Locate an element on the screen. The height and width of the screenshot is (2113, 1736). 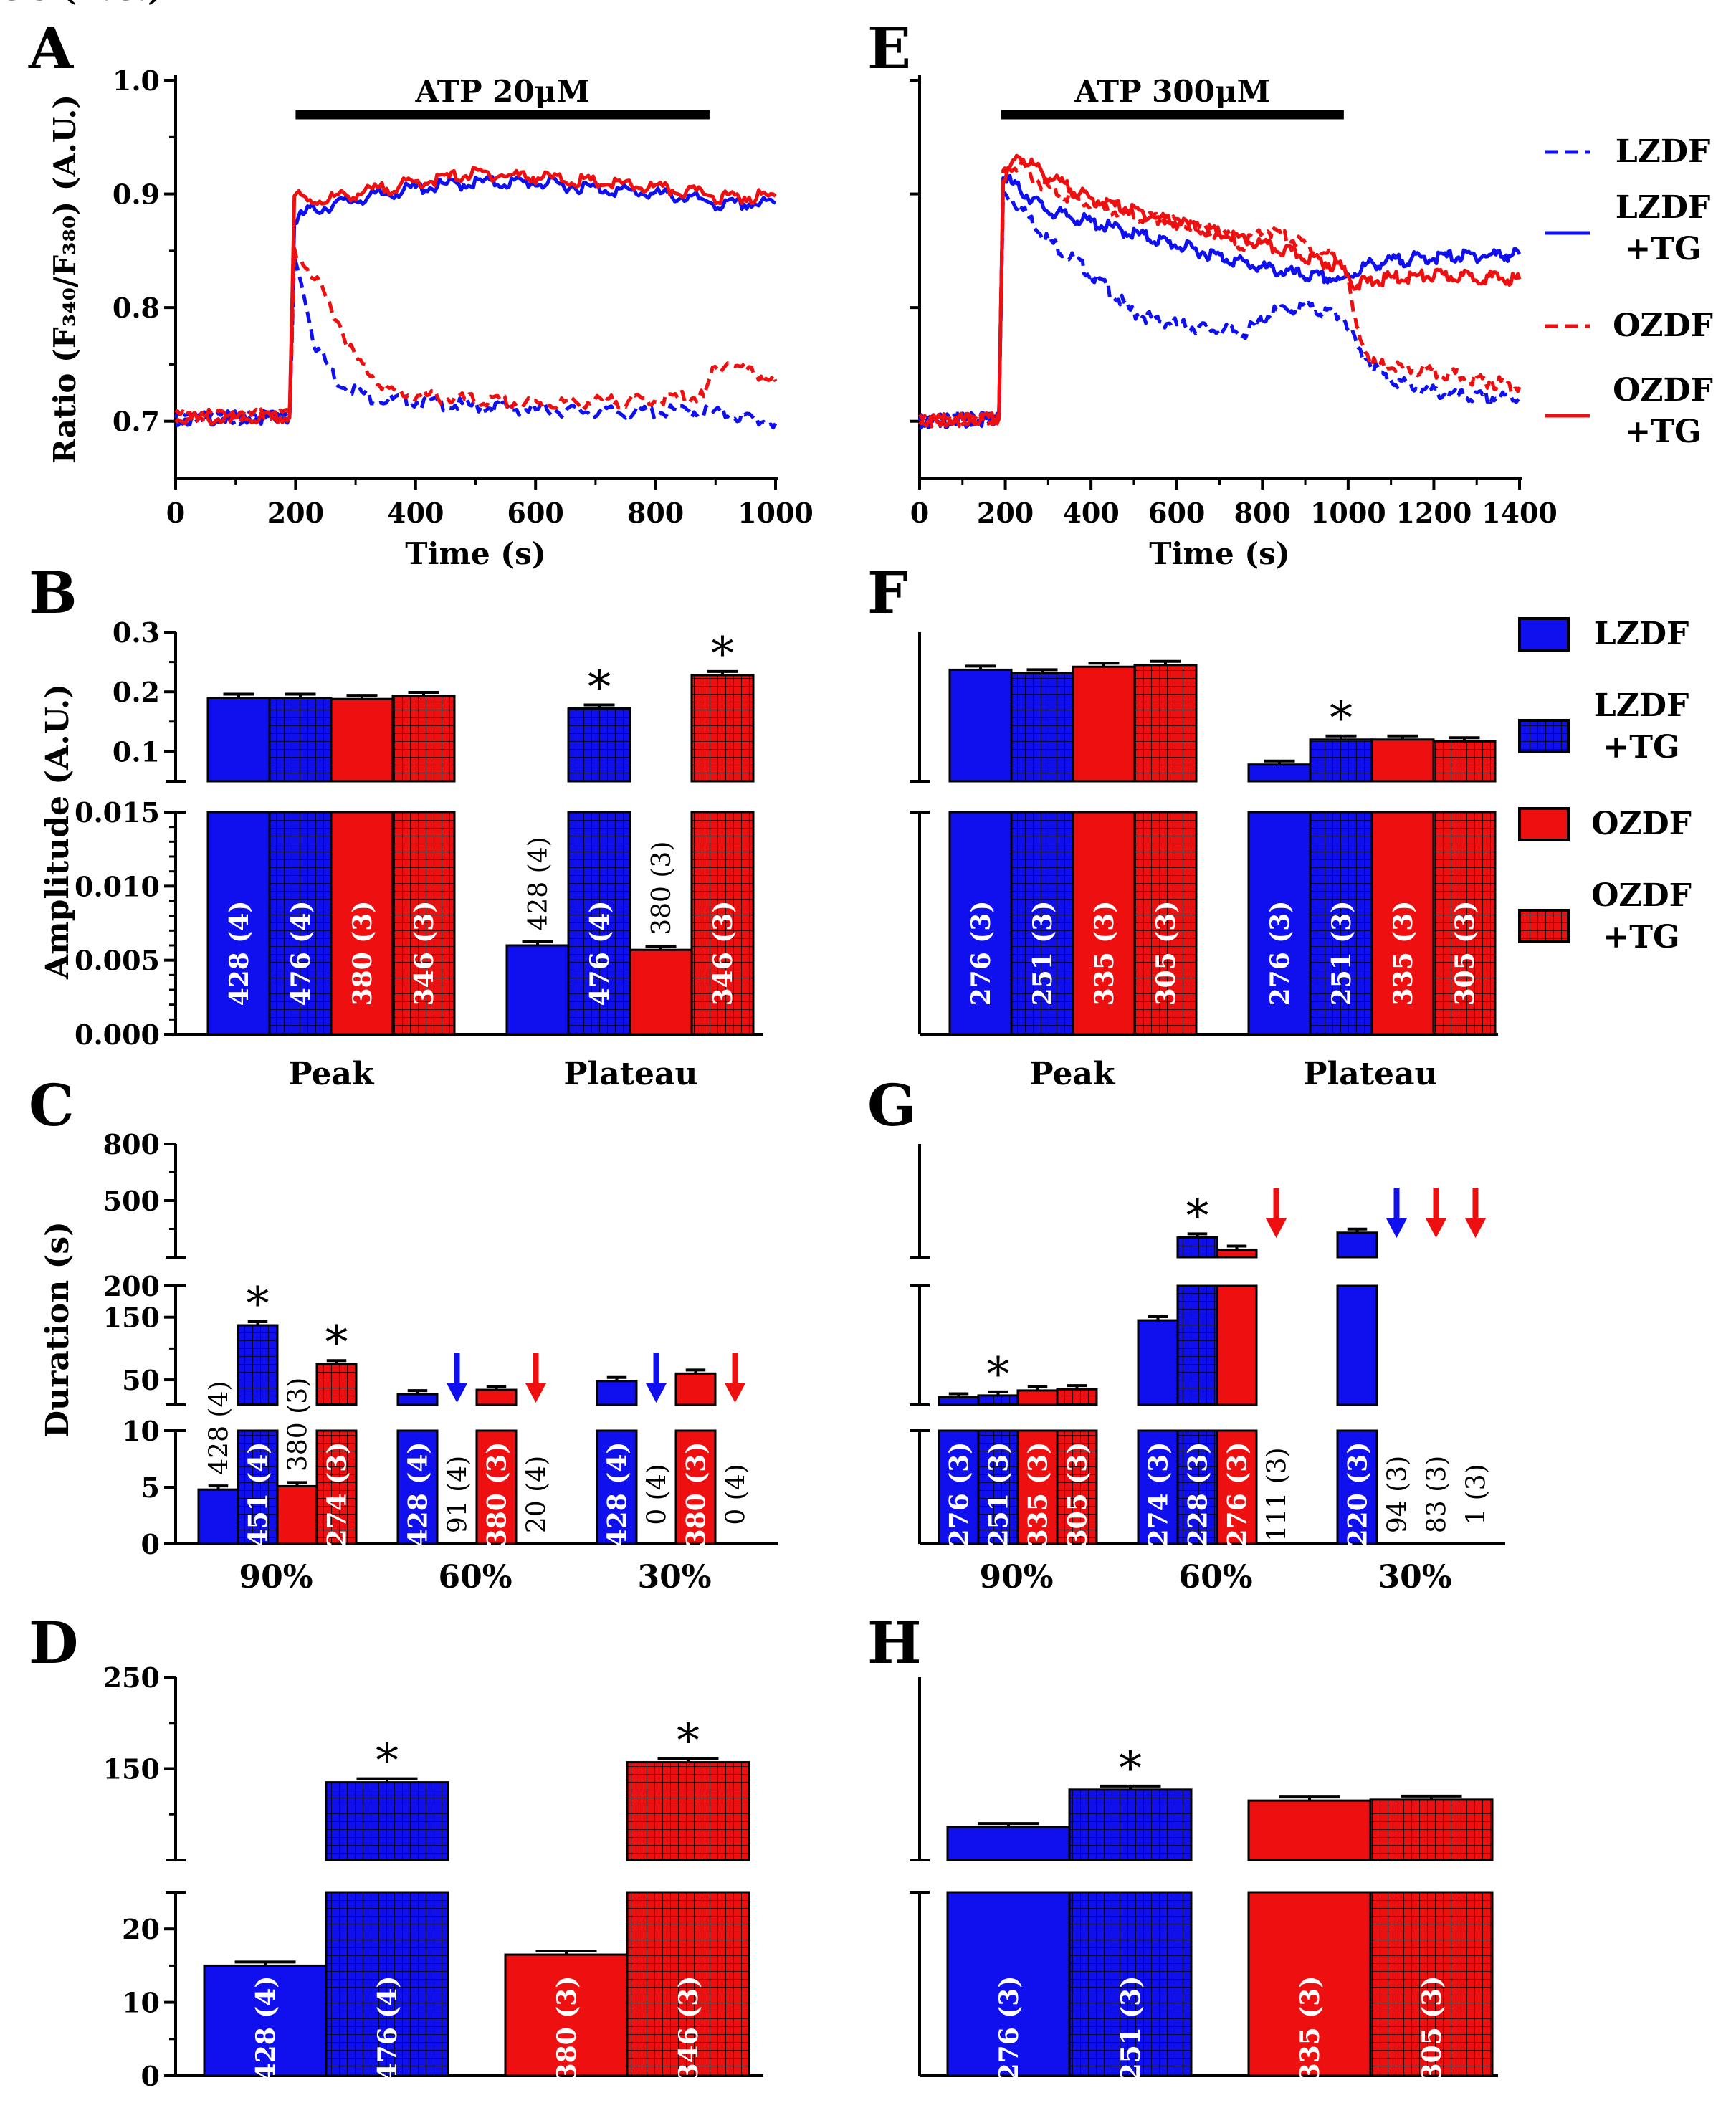
category-label-F: Peak is located at coordinates (1073, 1074).